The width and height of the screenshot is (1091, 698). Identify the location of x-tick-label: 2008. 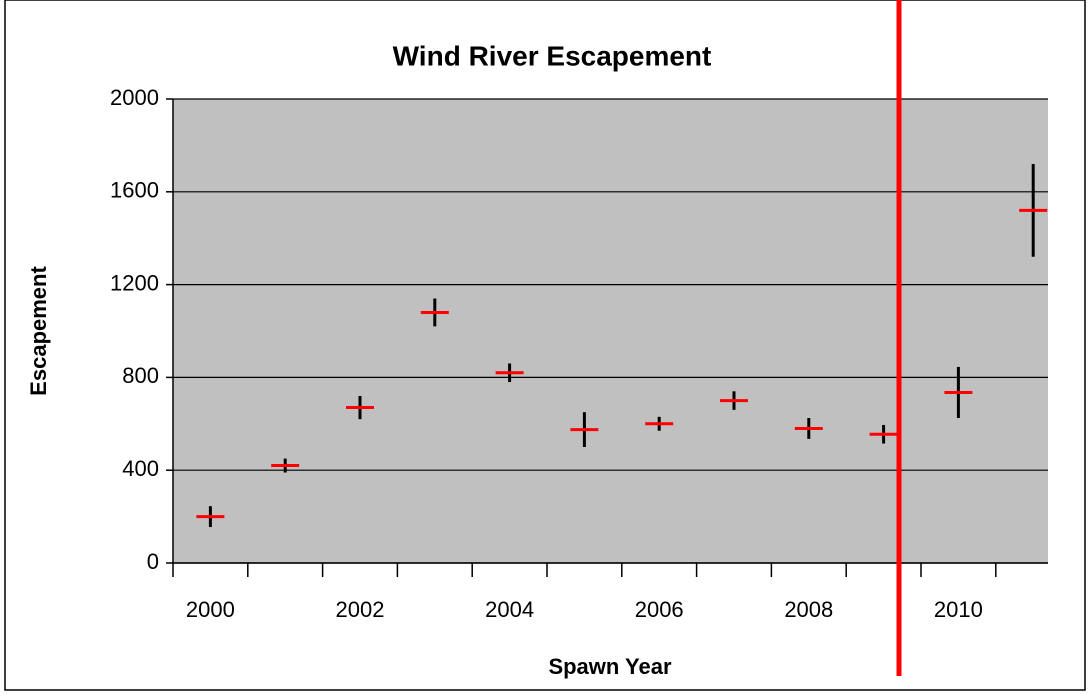
(808, 609).